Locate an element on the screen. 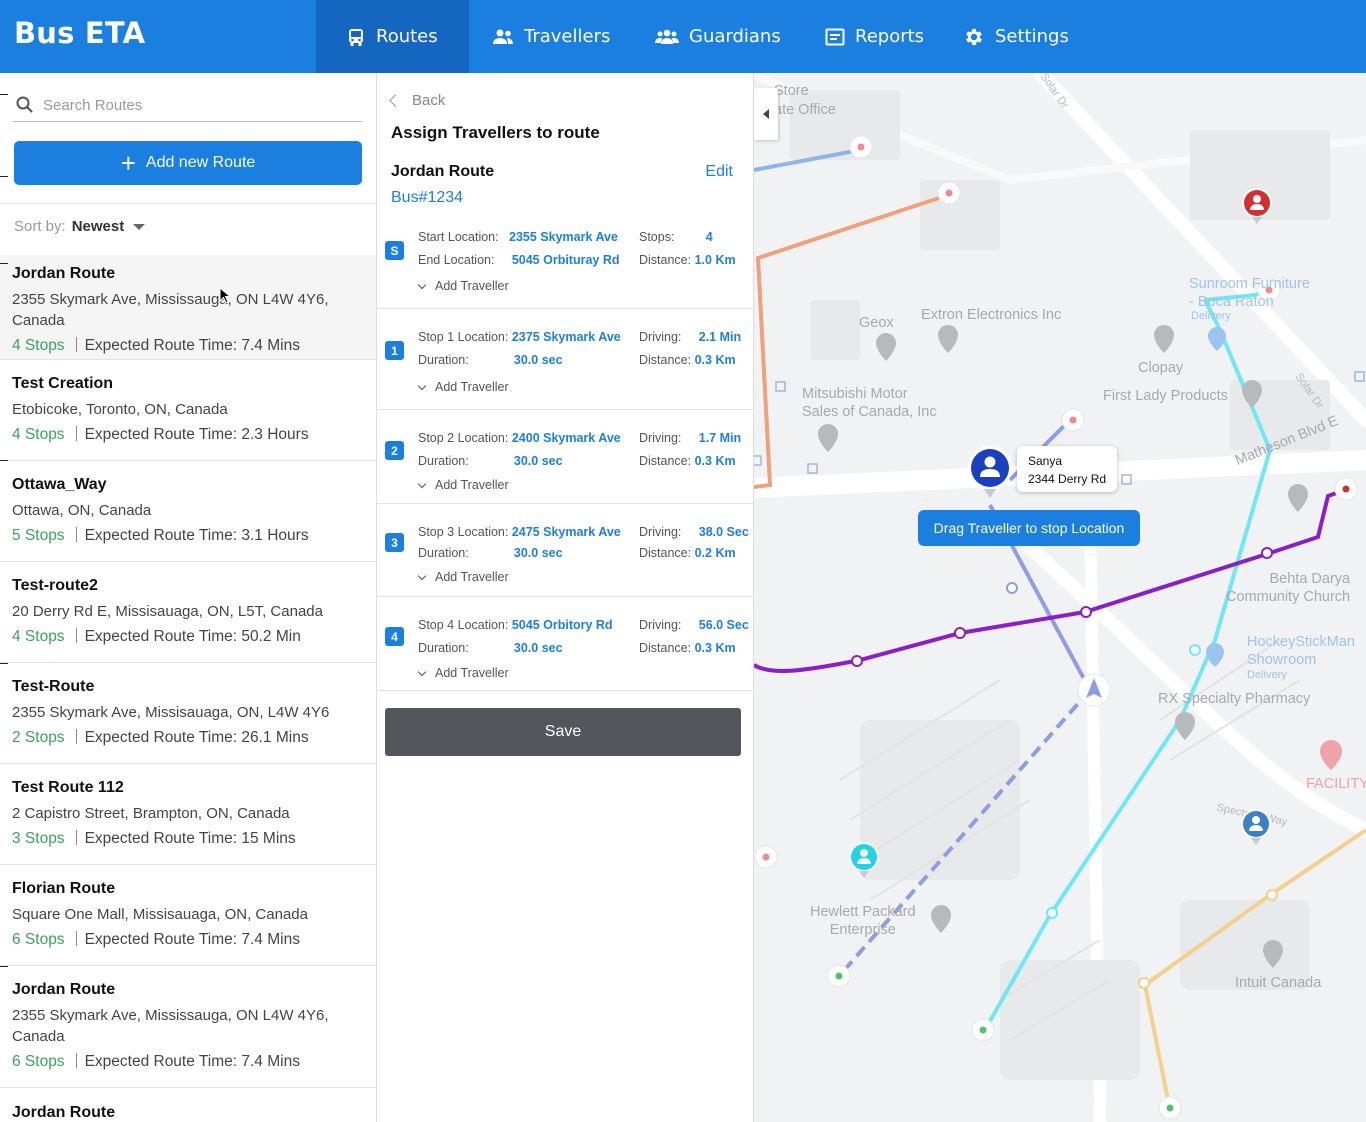  app-title: Bus ETA is located at coordinates (80, 33).